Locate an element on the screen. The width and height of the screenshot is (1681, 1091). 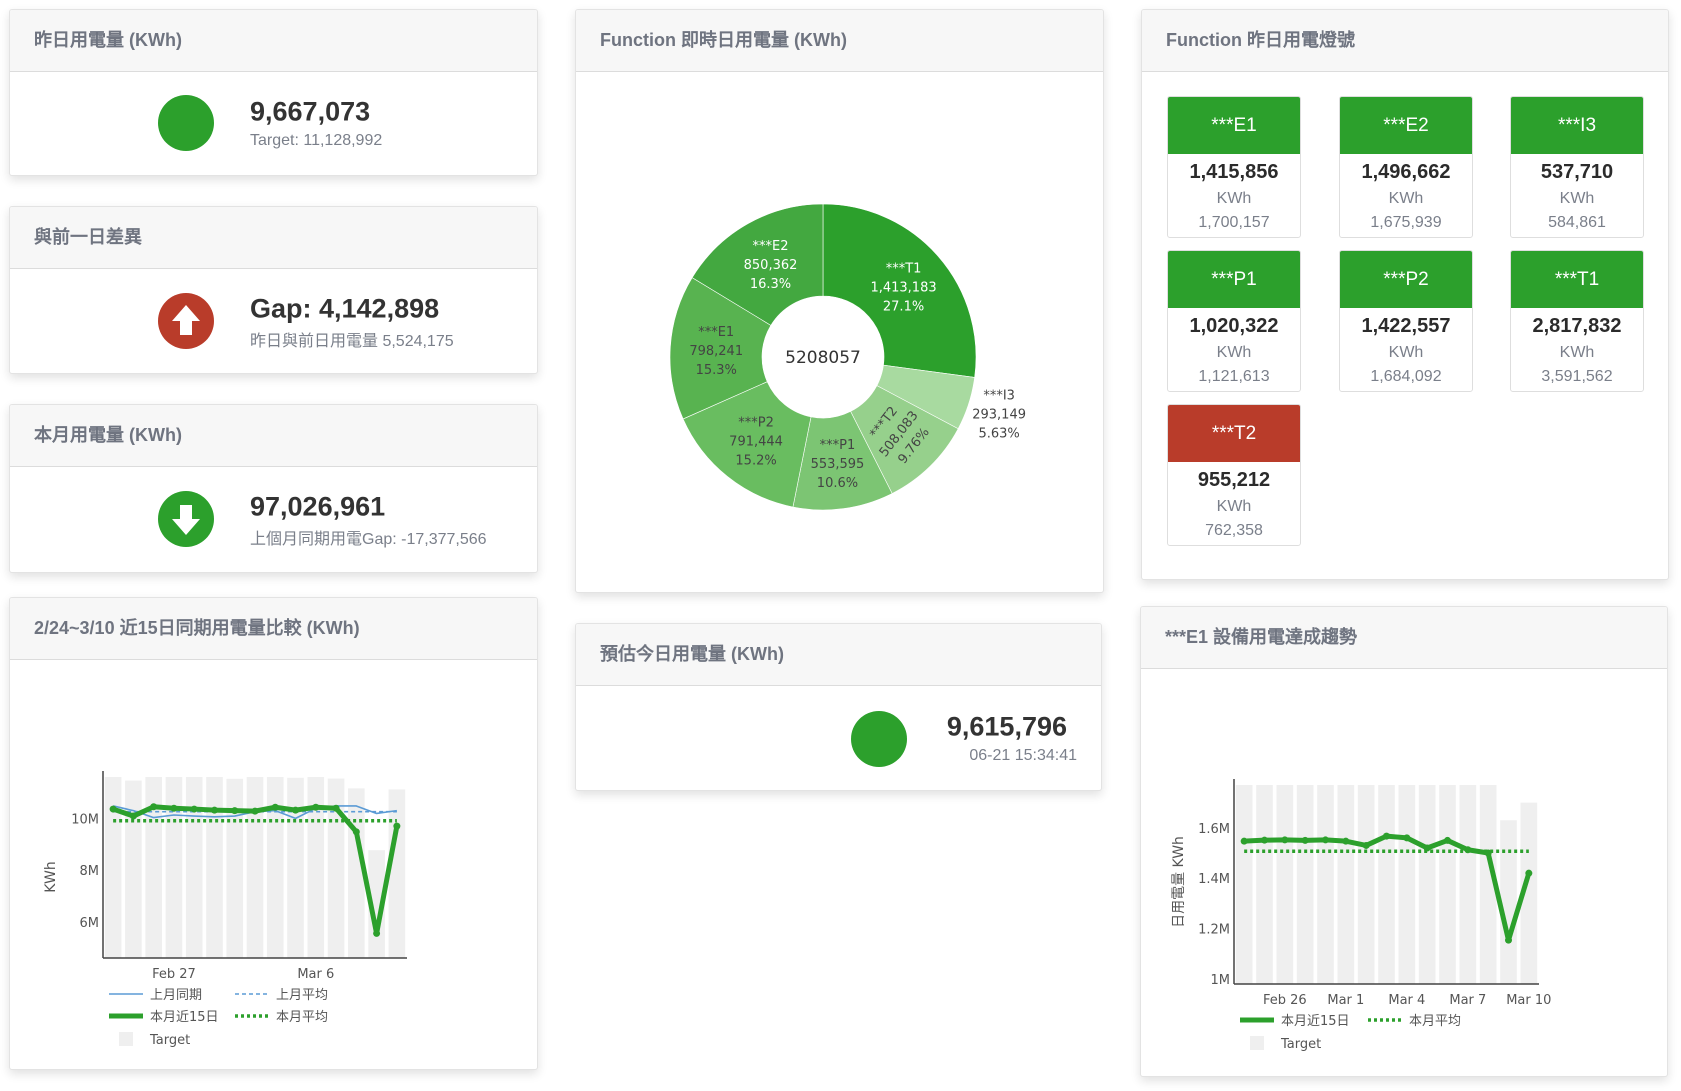
card-title: Function 即時日用電量 (KWh) is located at coordinates (839, 41).